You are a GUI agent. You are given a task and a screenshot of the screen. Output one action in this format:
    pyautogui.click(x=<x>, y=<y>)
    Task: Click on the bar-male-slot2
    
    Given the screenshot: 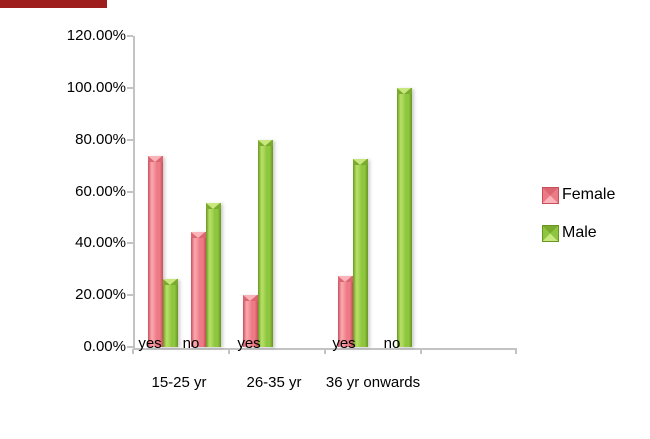 What is the action you would take?
    pyautogui.click(x=265, y=243)
    